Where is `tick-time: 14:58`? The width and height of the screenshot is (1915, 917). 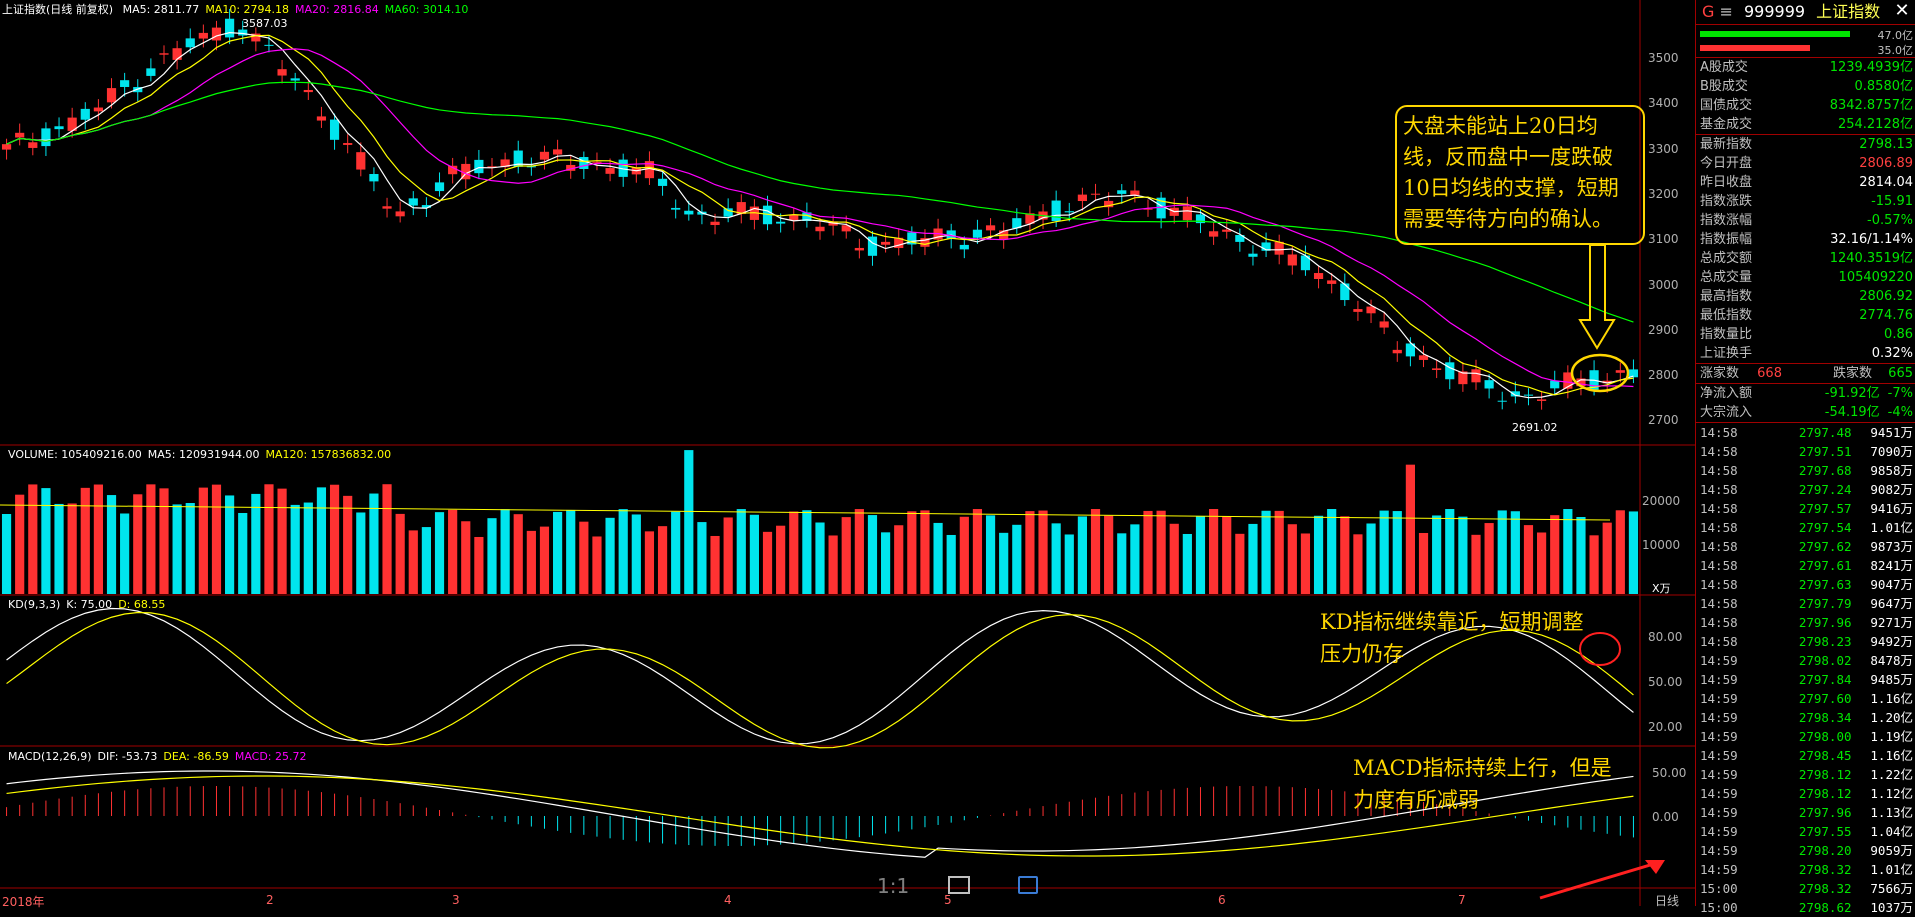
tick-time: 14:58 is located at coordinates (1719, 489).